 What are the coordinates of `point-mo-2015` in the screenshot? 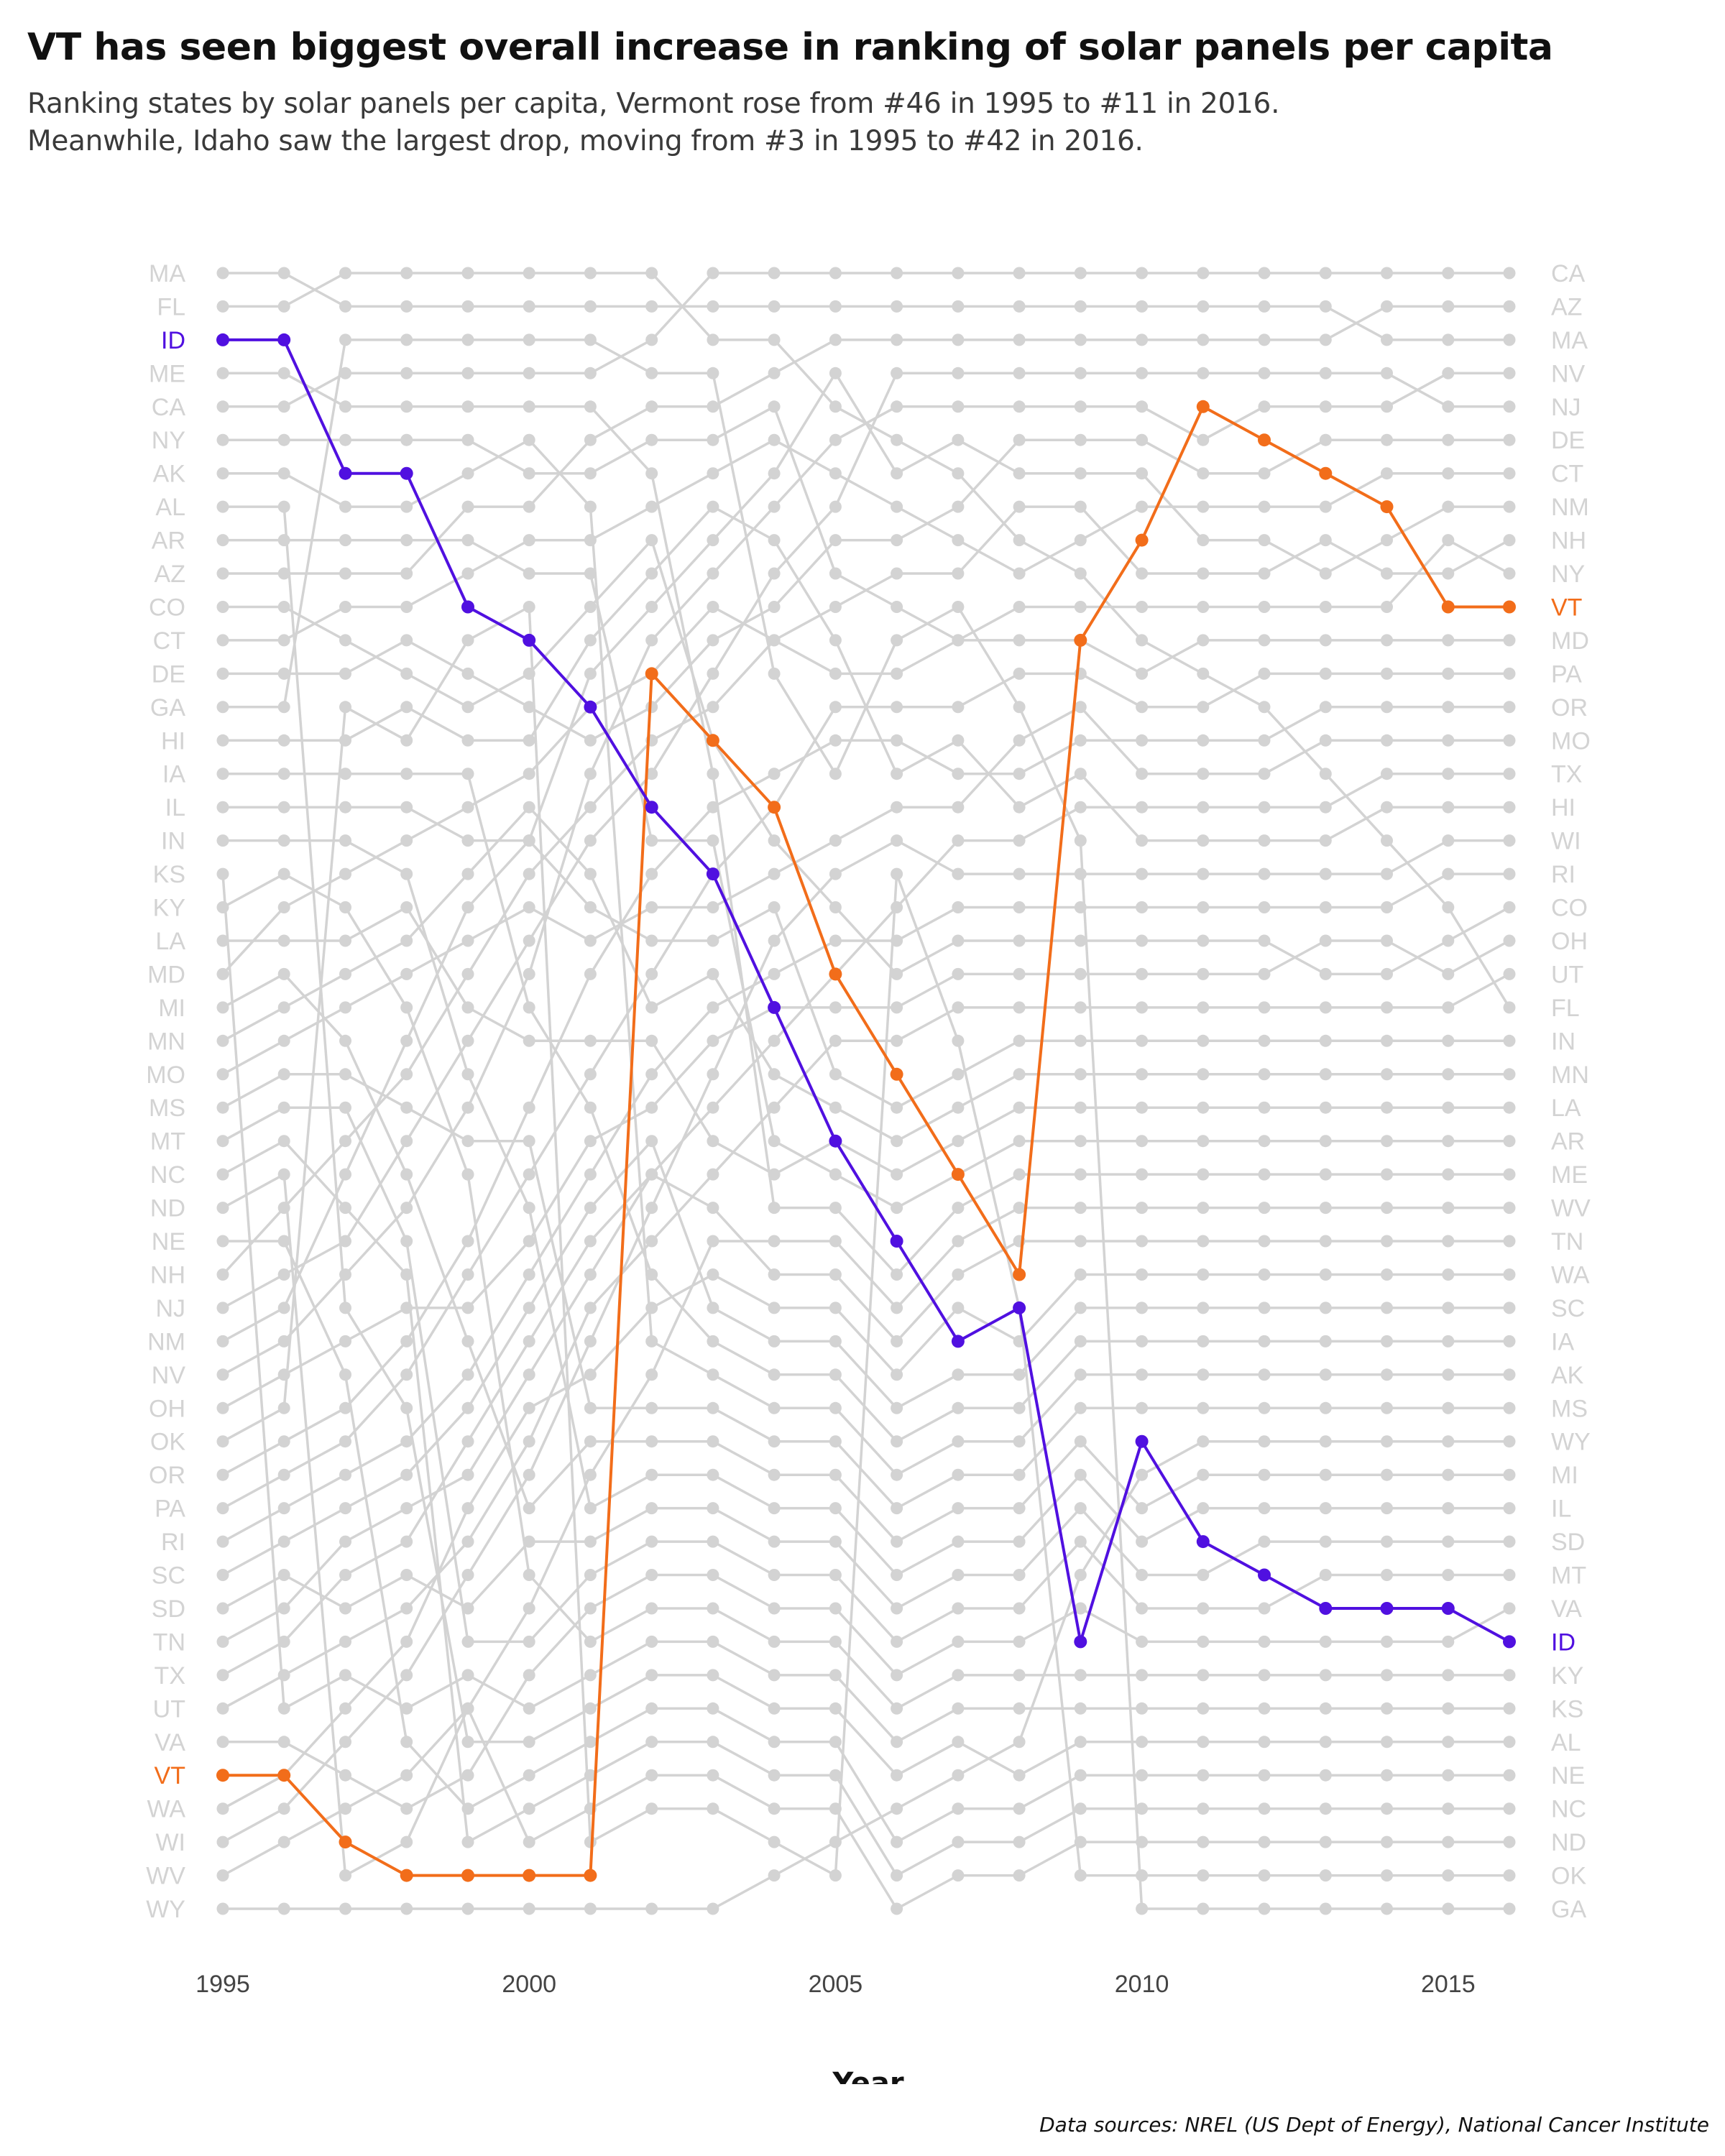 It's located at (1448, 741).